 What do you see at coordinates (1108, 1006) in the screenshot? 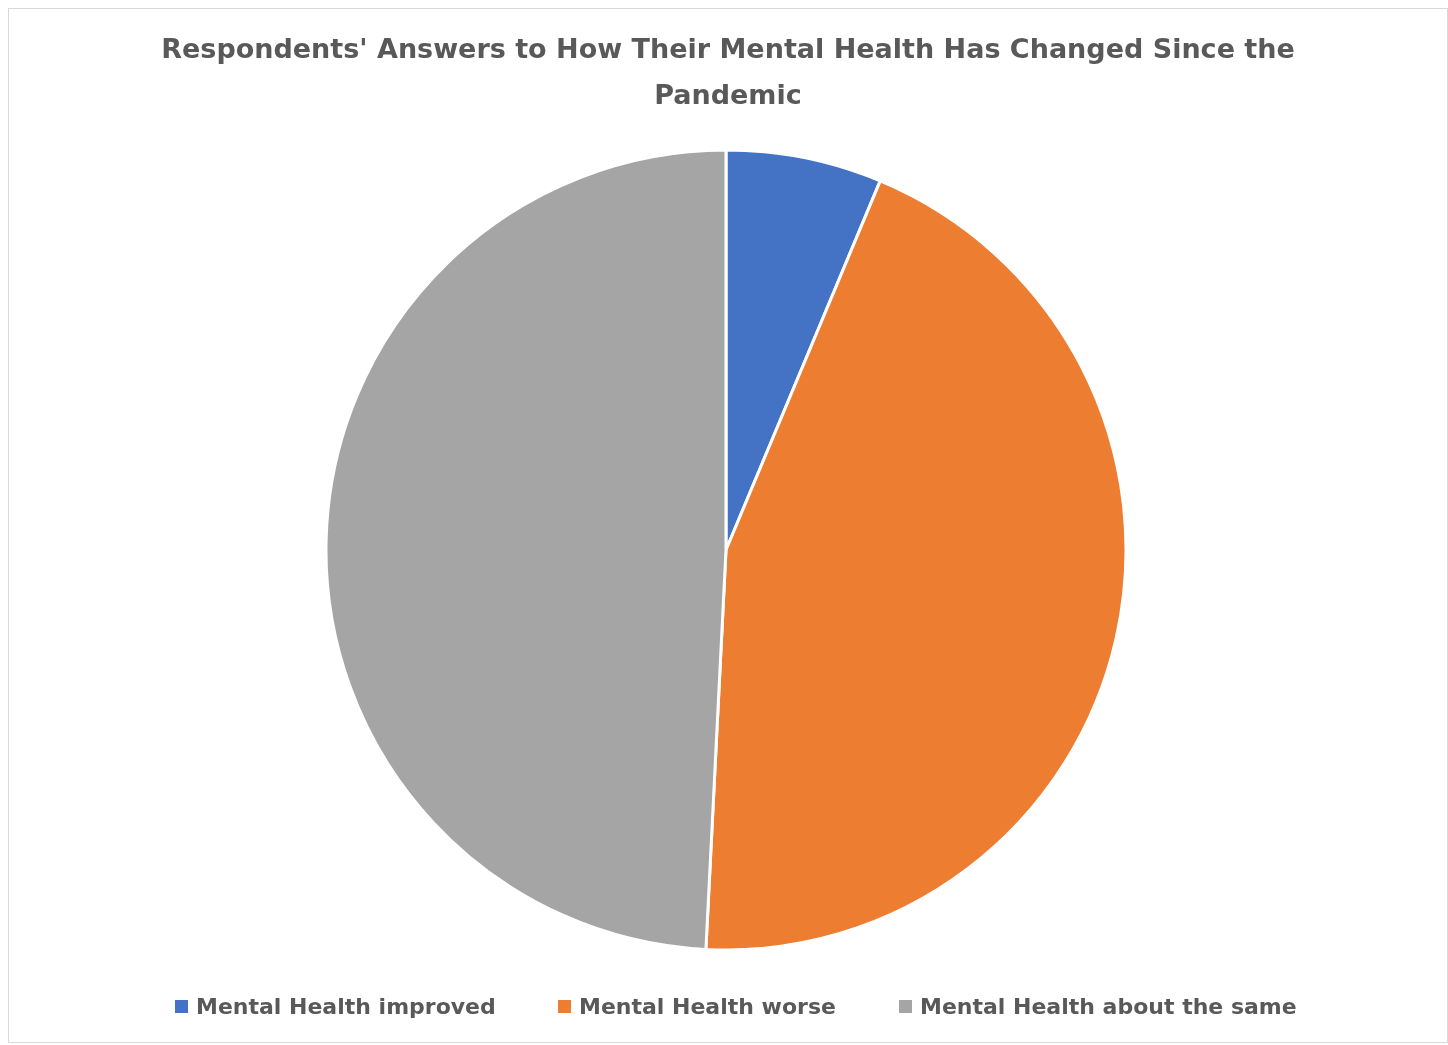
I see `legend-label: Mental Health about the same` at bounding box center [1108, 1006].